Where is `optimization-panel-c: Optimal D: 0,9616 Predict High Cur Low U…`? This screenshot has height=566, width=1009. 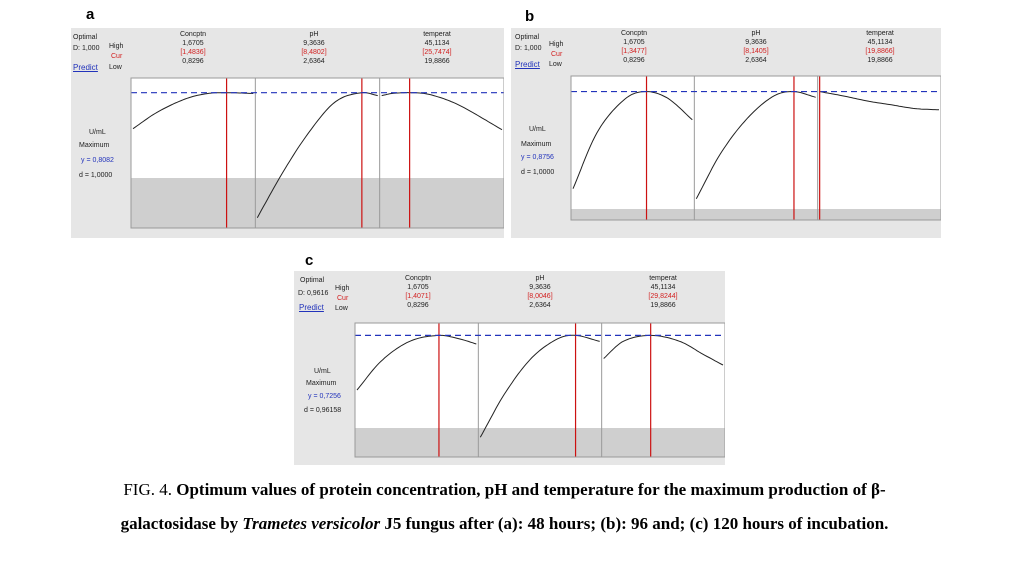
optimization-panel-c: Optimal D: 0,9616 Predict High Cur Low U… is located at coordinates (509, 368).